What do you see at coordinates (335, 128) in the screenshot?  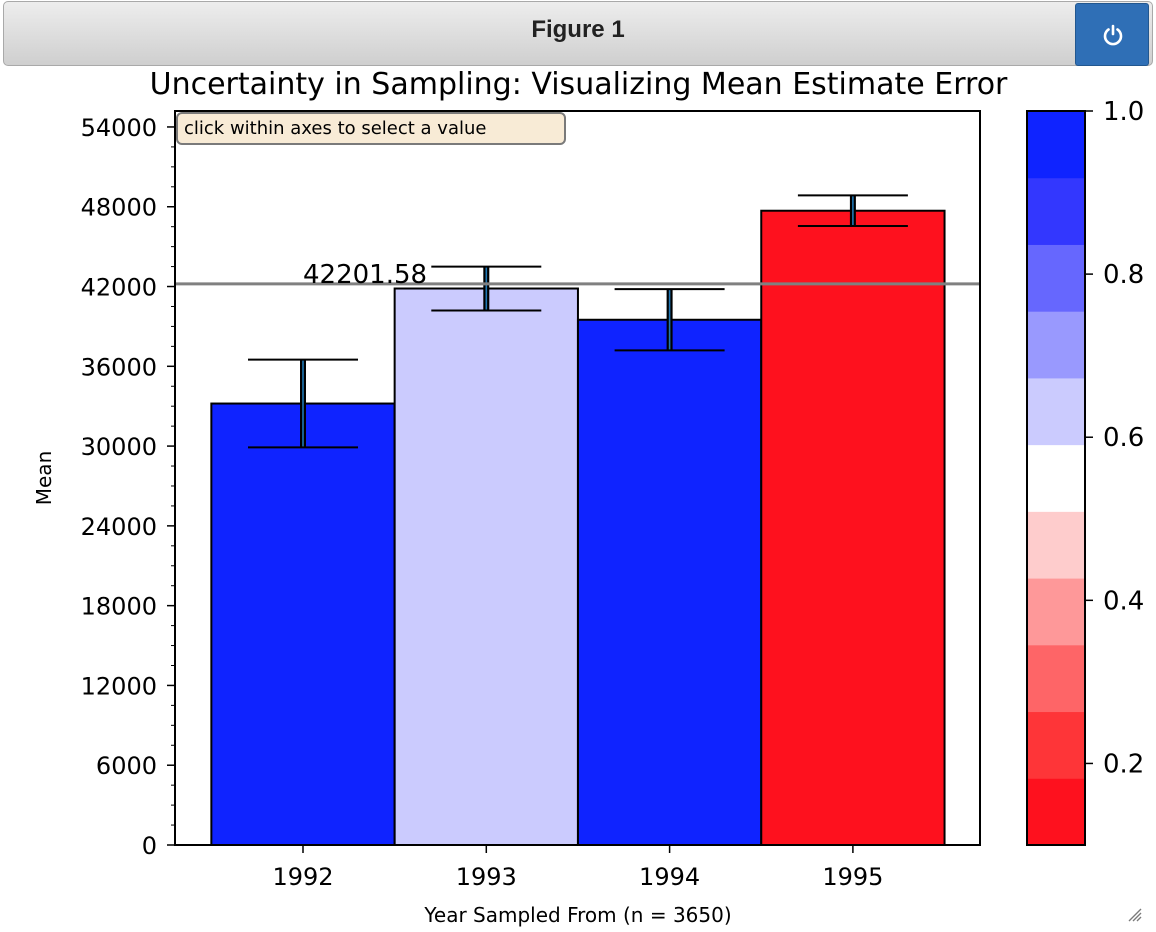 I see `annotation-text: click within axes to select a value` at bounding box center [335, 128].